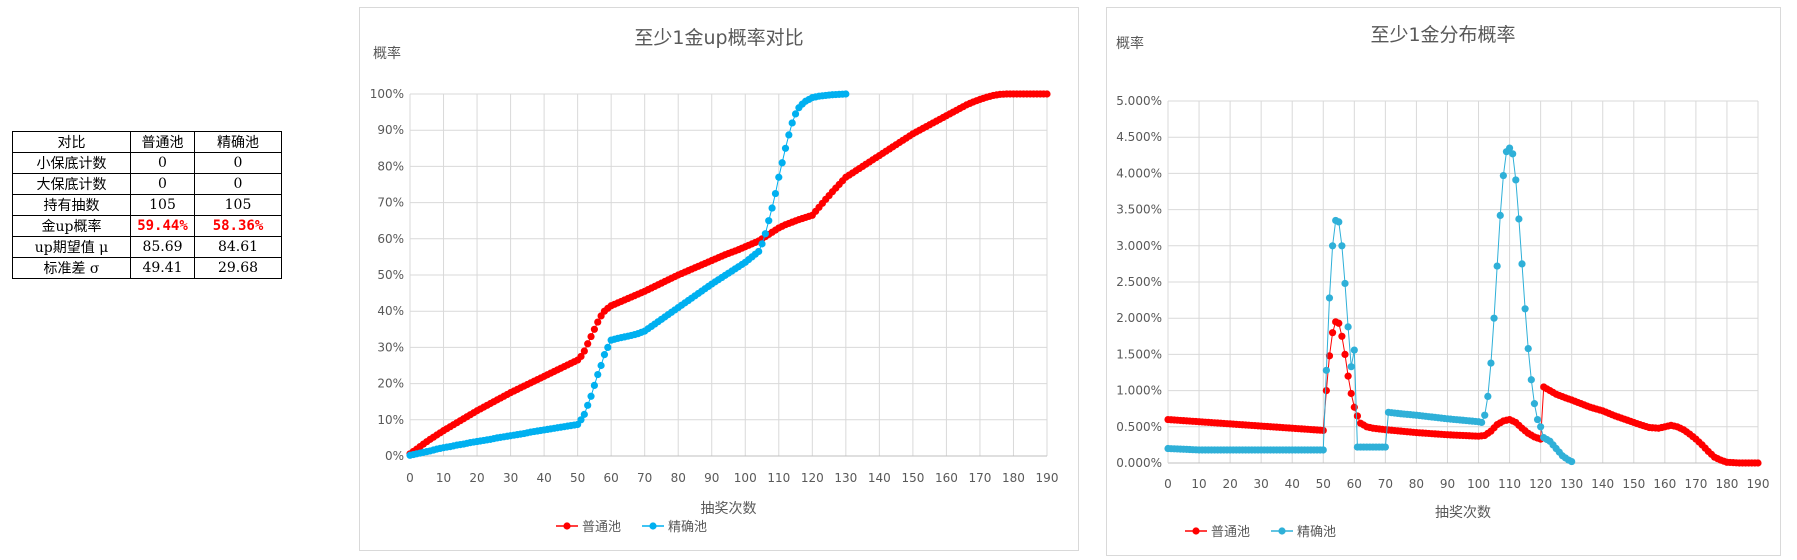  What do you see at coordinates (162, 205) in the screenshot?
I see `table-cell: 105` at bounding box center [162, 205].